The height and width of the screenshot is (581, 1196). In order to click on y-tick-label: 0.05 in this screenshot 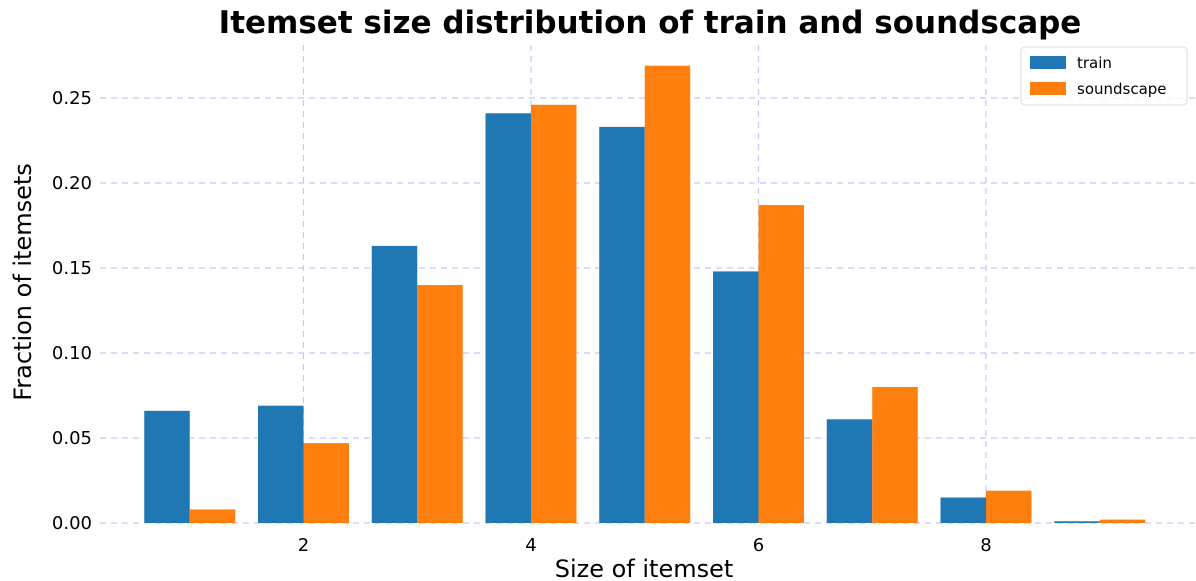, I will do `click(72, 438)`.